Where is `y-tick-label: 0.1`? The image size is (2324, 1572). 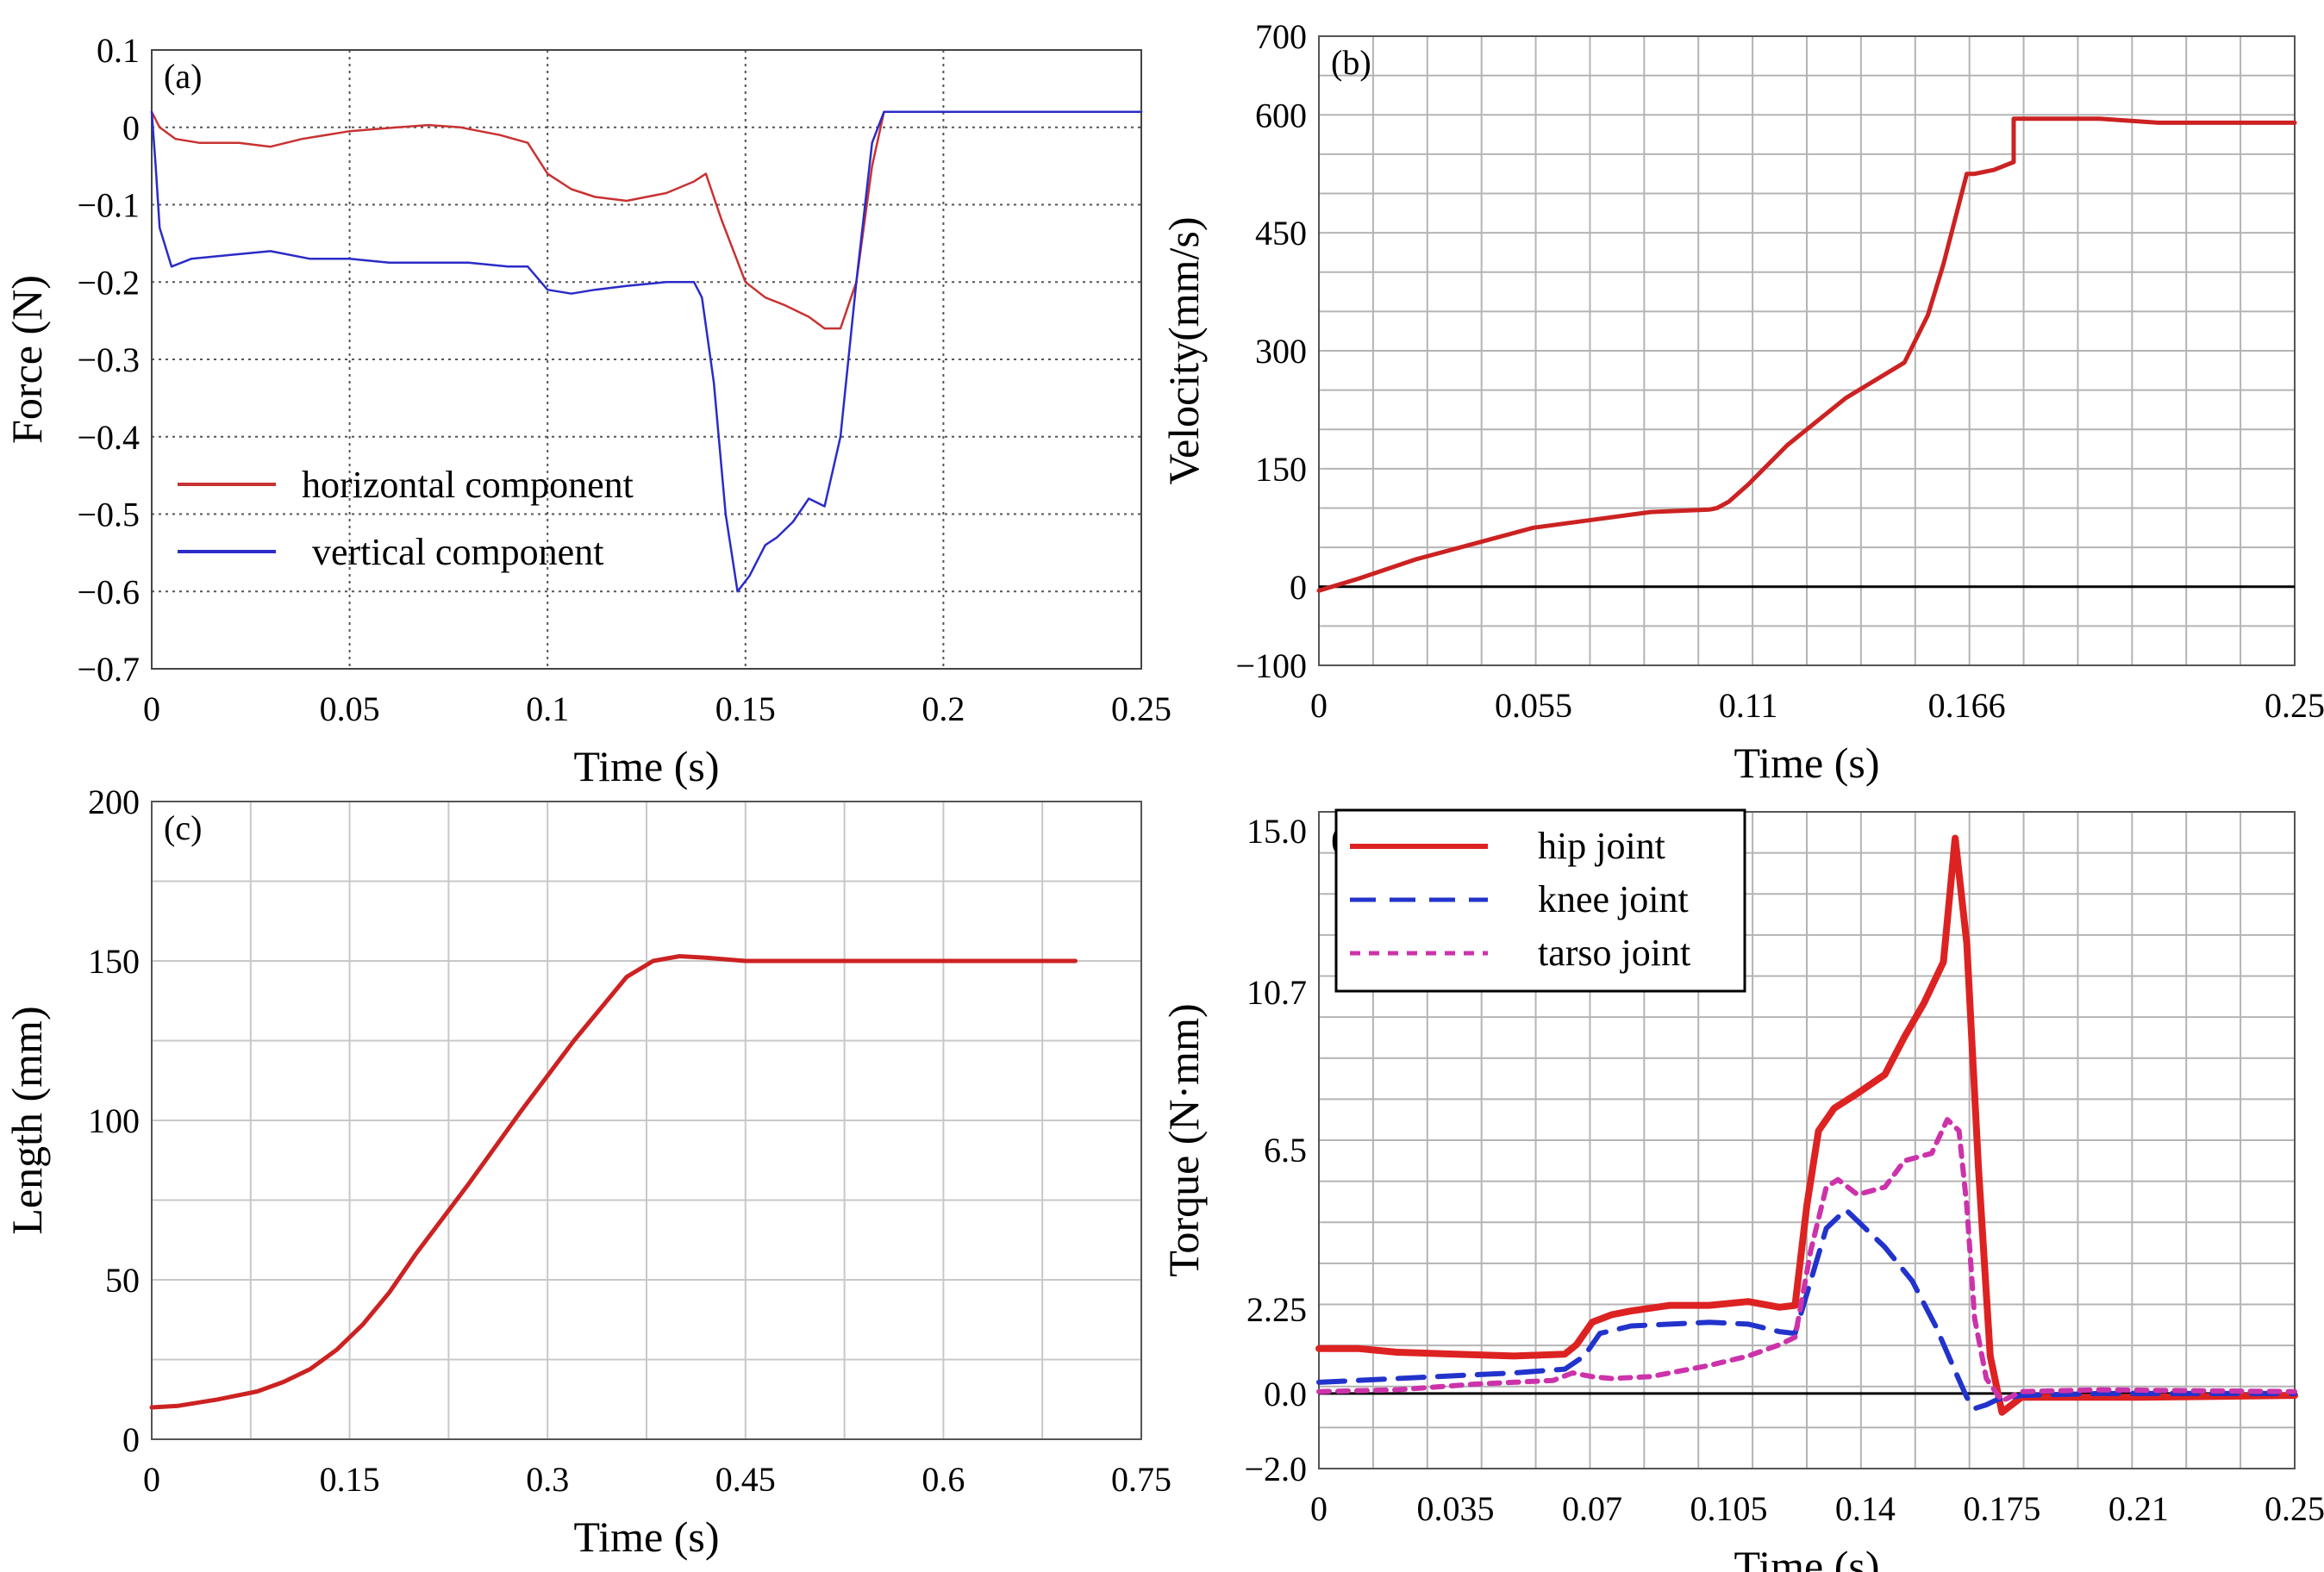
y-tick-label: 0.1 is located at coordinates (118, 50).